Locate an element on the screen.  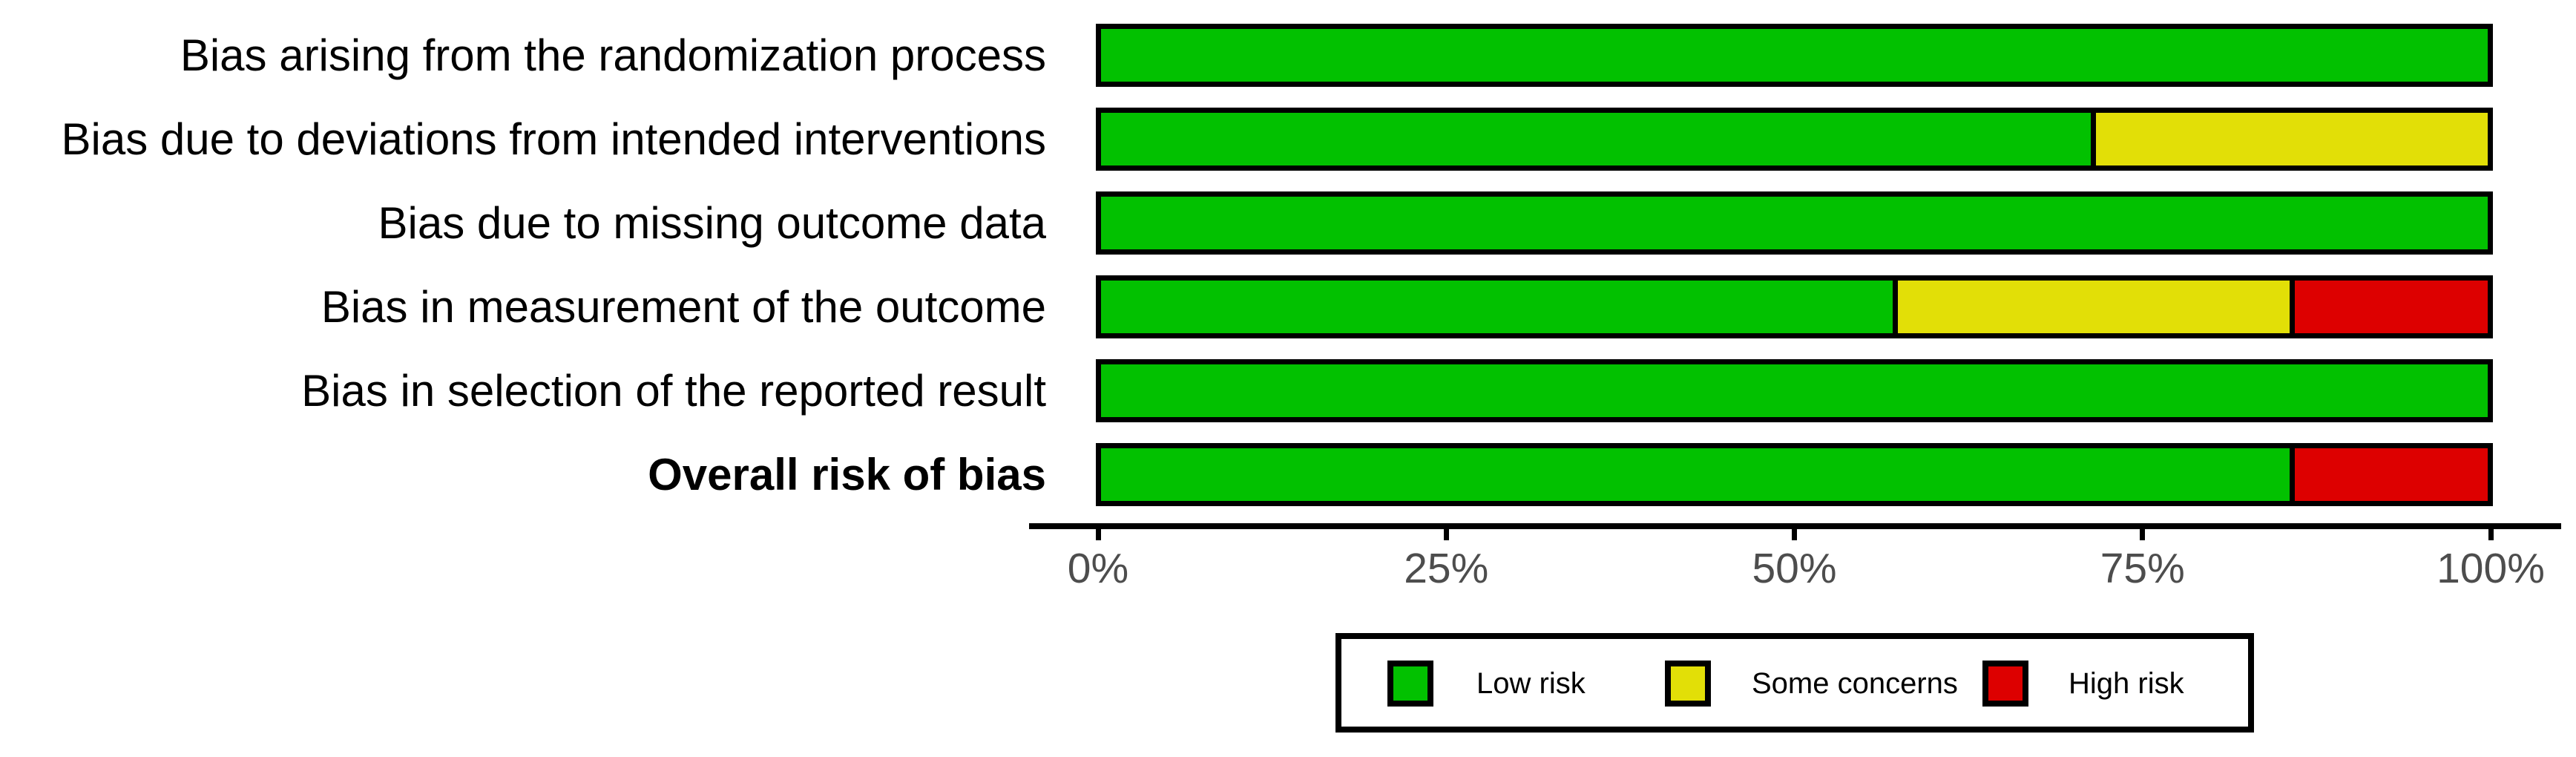
legend-label-high-risk: High risk is located at coordinates (2126, 684).